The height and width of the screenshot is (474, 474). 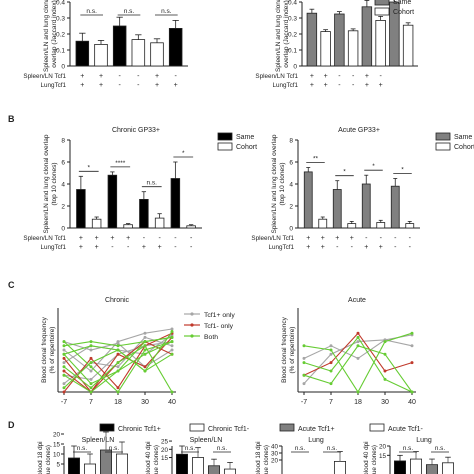 I want to click on x-tick-label: -7, so click(x=64, y=402).